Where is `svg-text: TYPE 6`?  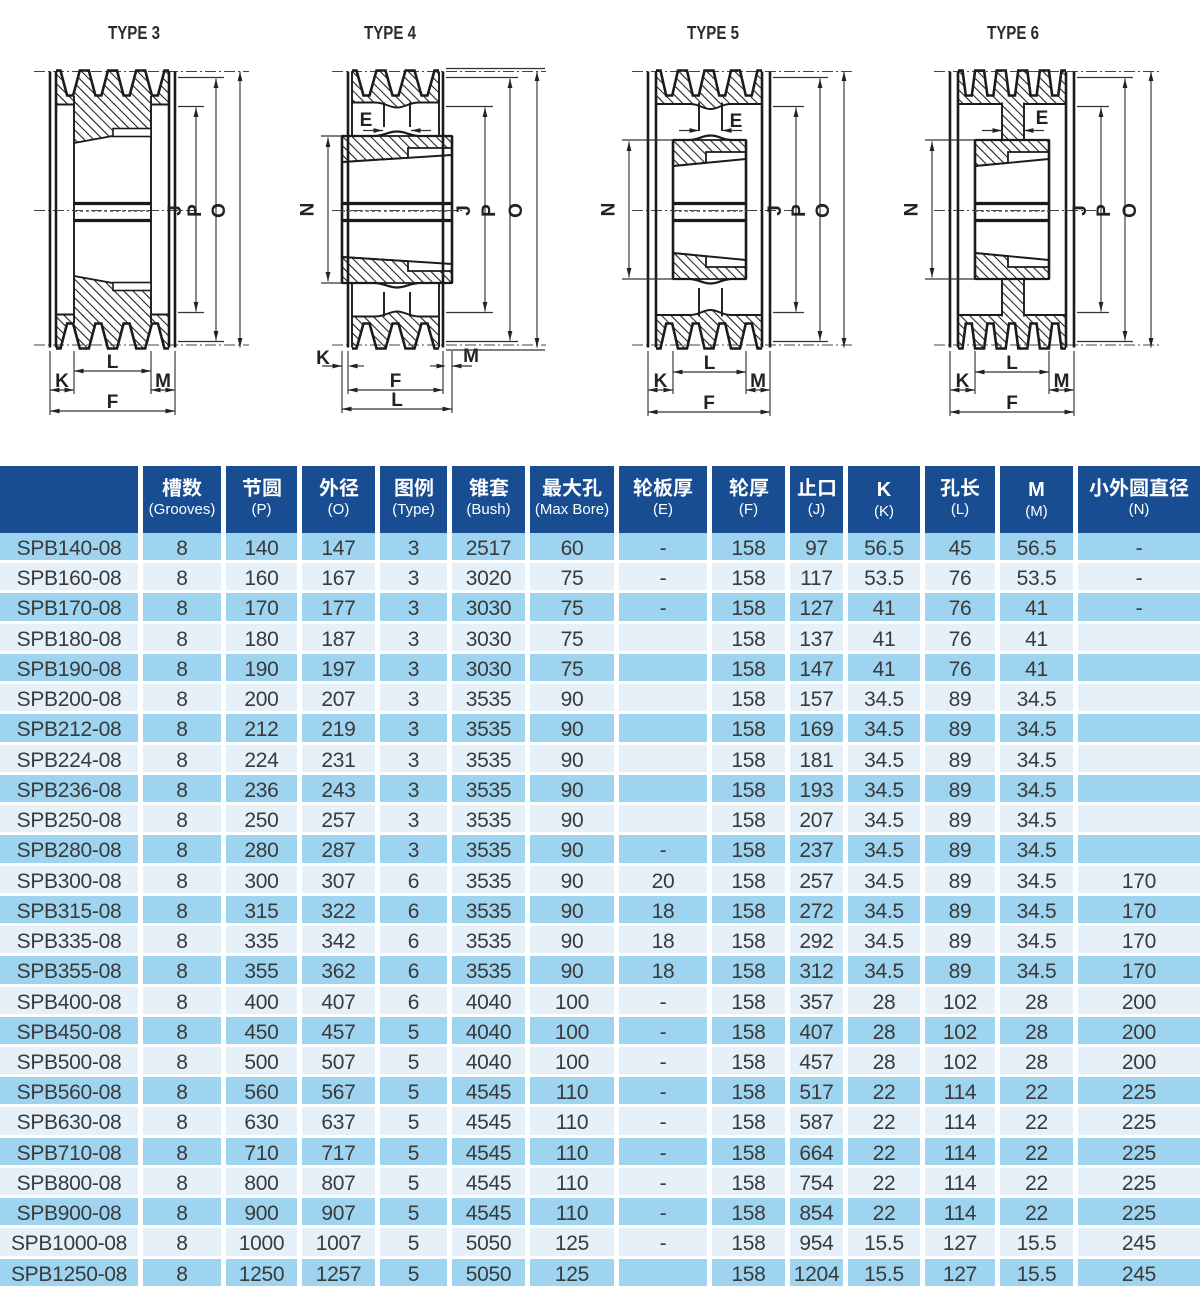
svg-text: TYPE 6 is located at coordinates (1013, 33).